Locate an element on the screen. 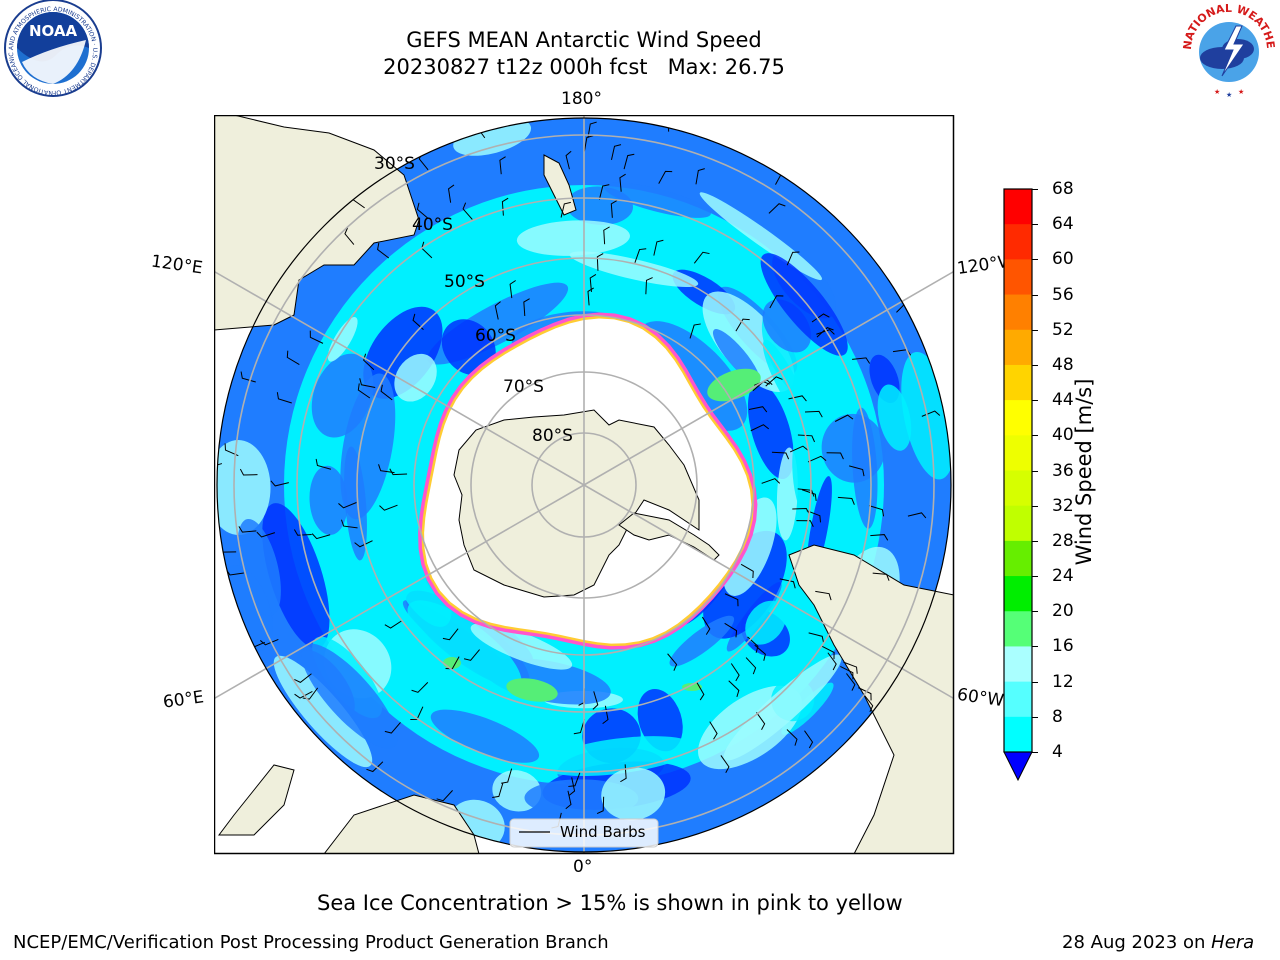 This screenshot has width=1280, height=960. colorbar-tick-label: 16 is located at coordinates (1063, 646).